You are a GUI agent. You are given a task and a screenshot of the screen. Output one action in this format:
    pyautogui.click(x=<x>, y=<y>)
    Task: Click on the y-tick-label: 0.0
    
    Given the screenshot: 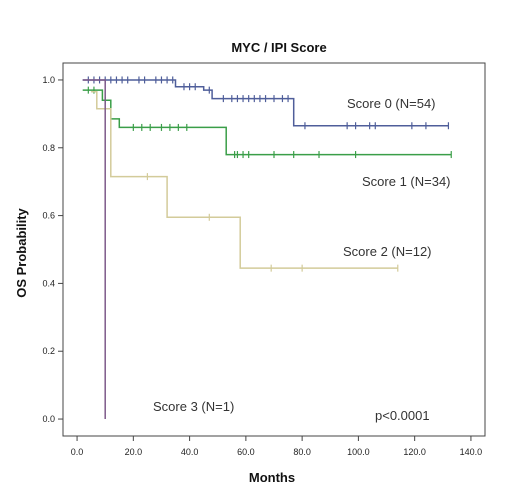 What is the action you would take?
    pyautogui.click(x=48, y=419)
    